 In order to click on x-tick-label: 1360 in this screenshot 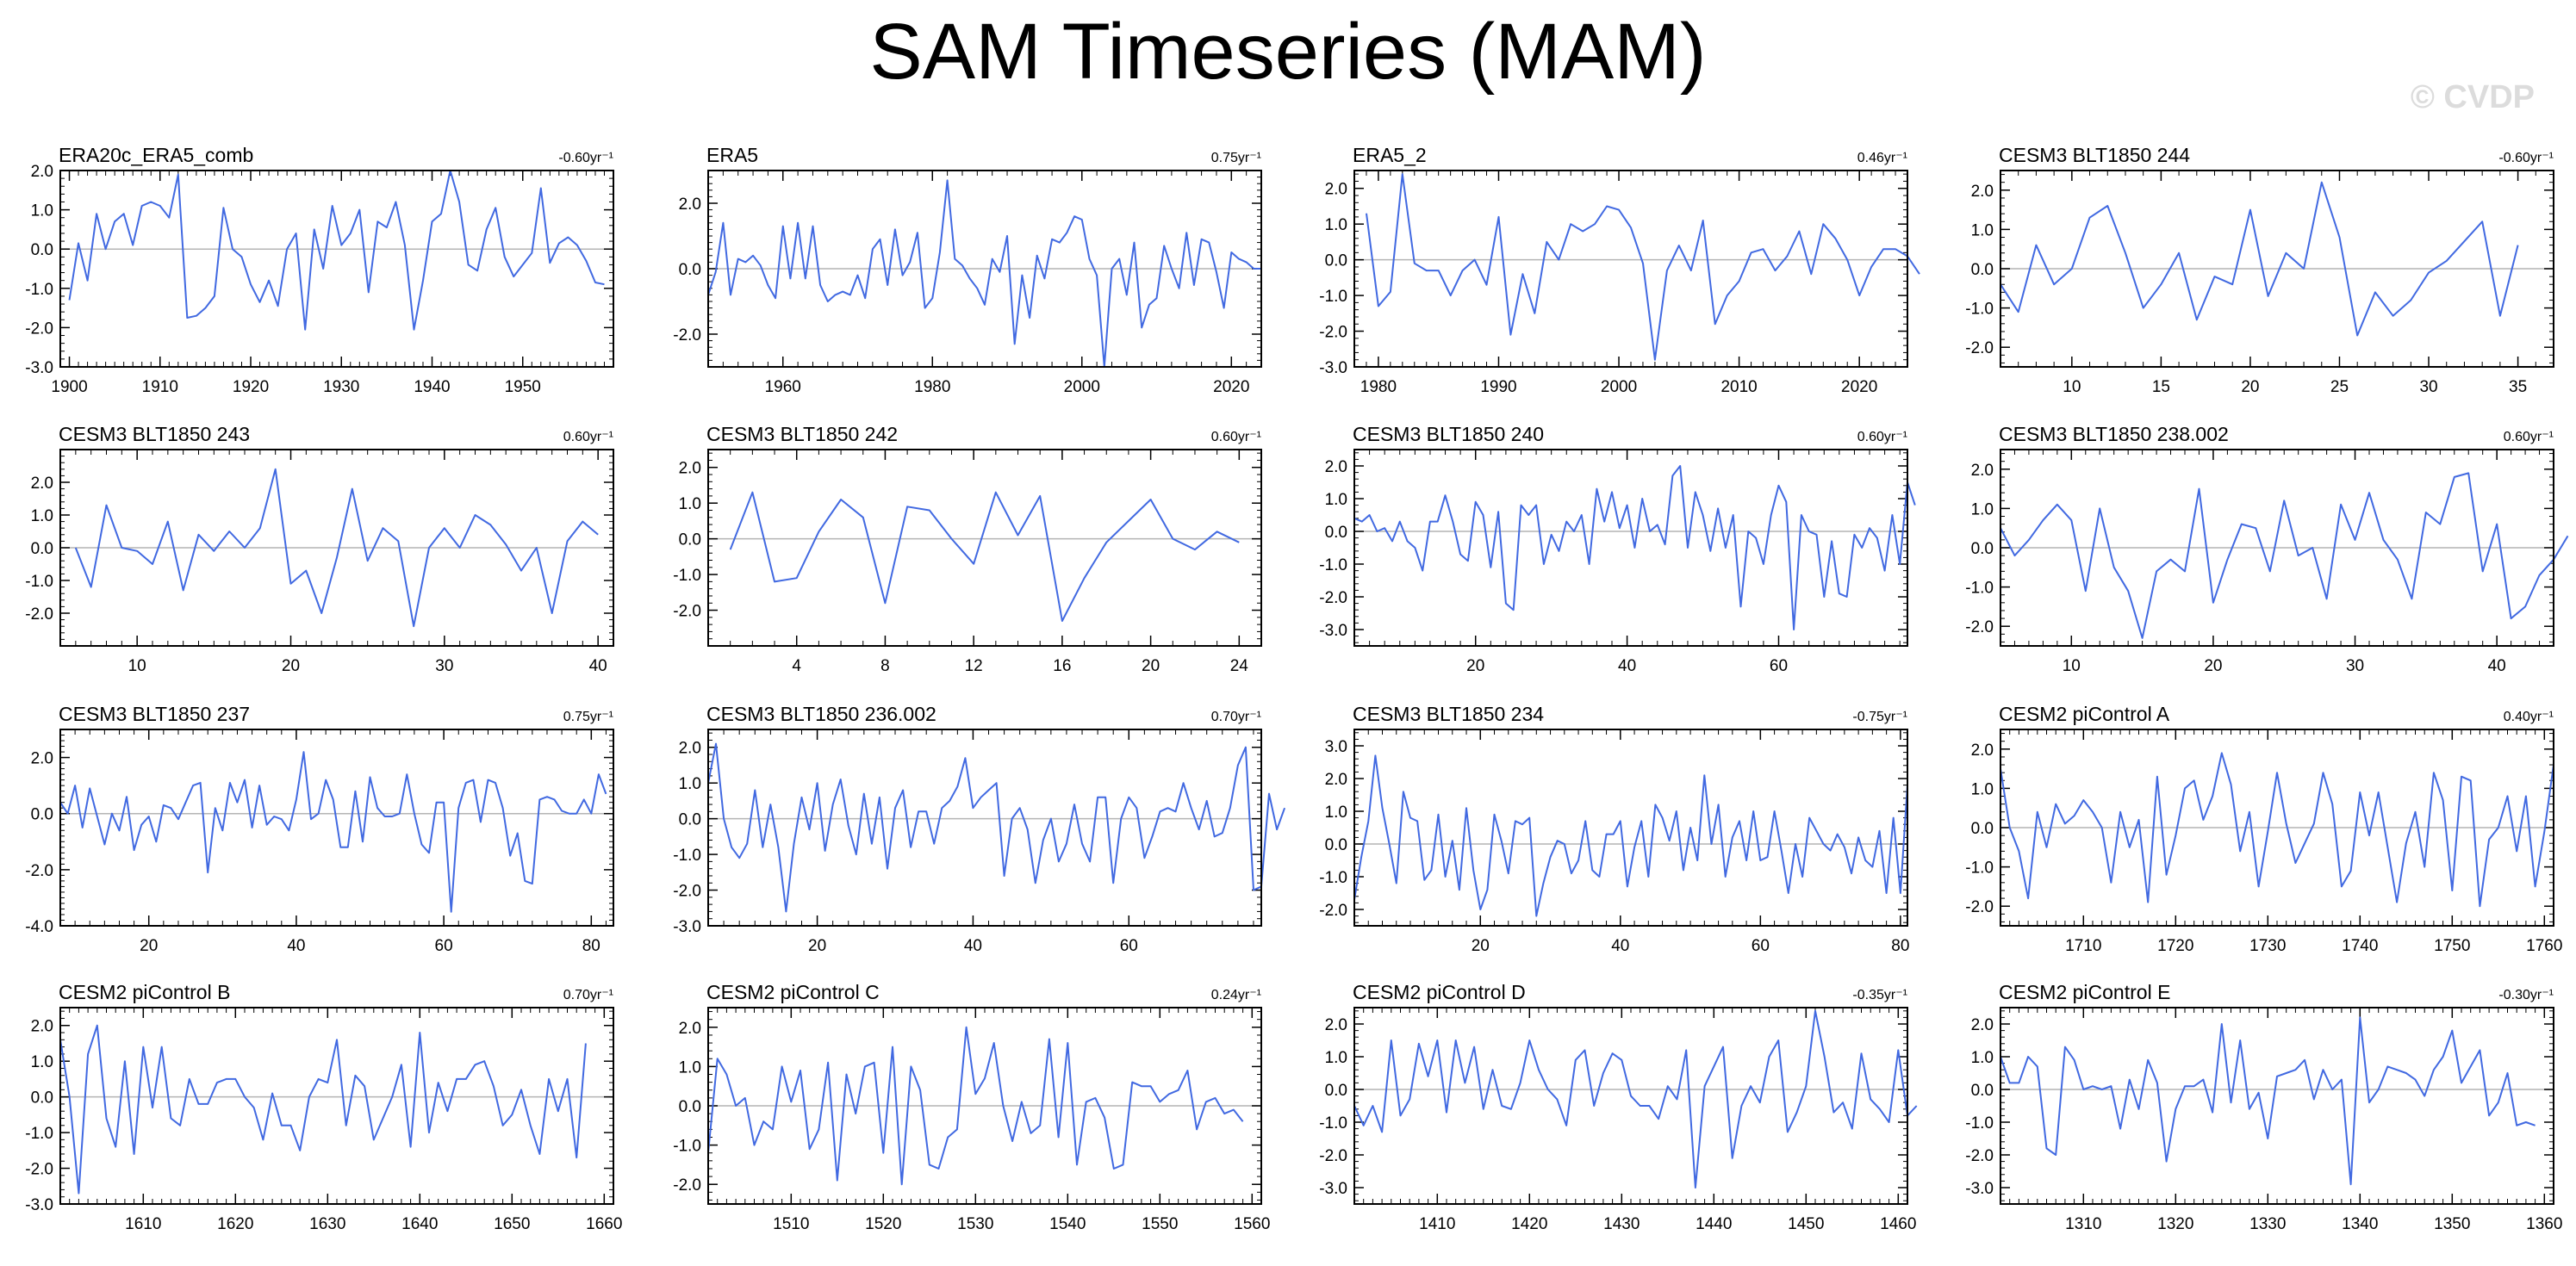, I will do `click(2544, 1224)`.